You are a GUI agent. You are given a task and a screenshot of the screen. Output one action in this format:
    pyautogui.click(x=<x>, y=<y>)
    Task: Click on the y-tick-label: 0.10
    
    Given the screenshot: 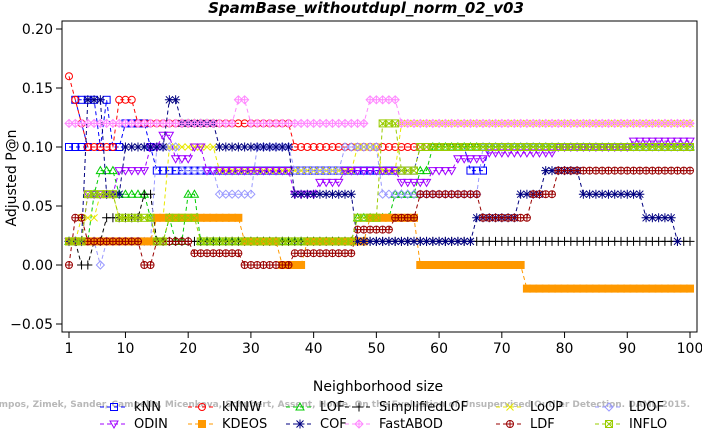 What is the action you would take?
    pyautogui.click(x=37, y=148)
    